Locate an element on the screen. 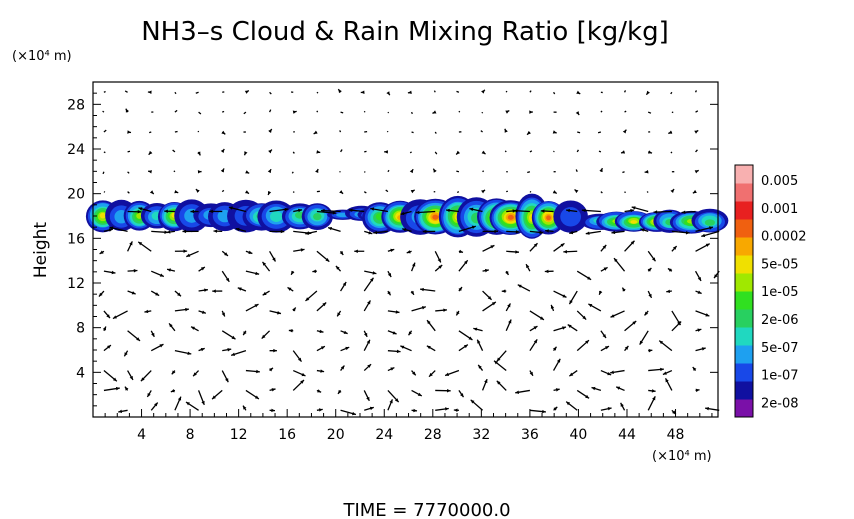 The height and width of the screenshot is (519, 854). x-tick-label: 28 is located at coordinates (433, 435).